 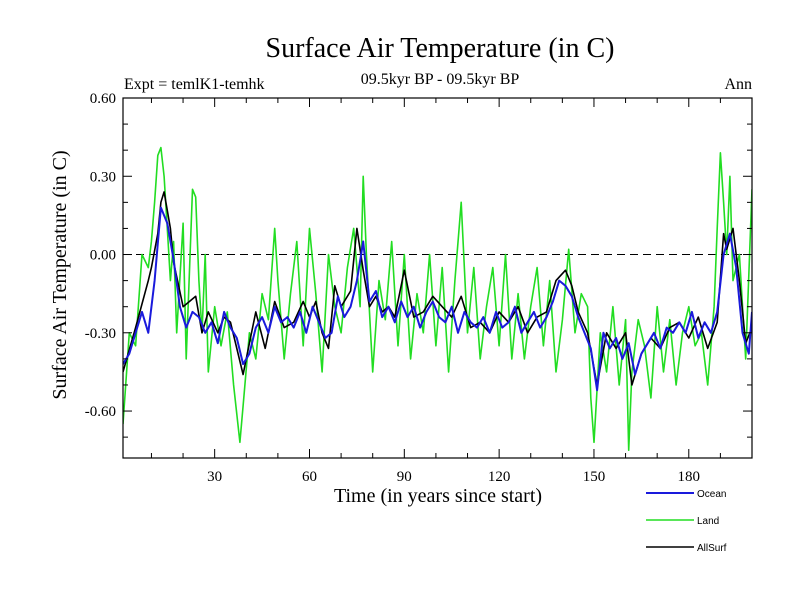 I want to click on x-tick-label: 150, so click(x=594, y=477).